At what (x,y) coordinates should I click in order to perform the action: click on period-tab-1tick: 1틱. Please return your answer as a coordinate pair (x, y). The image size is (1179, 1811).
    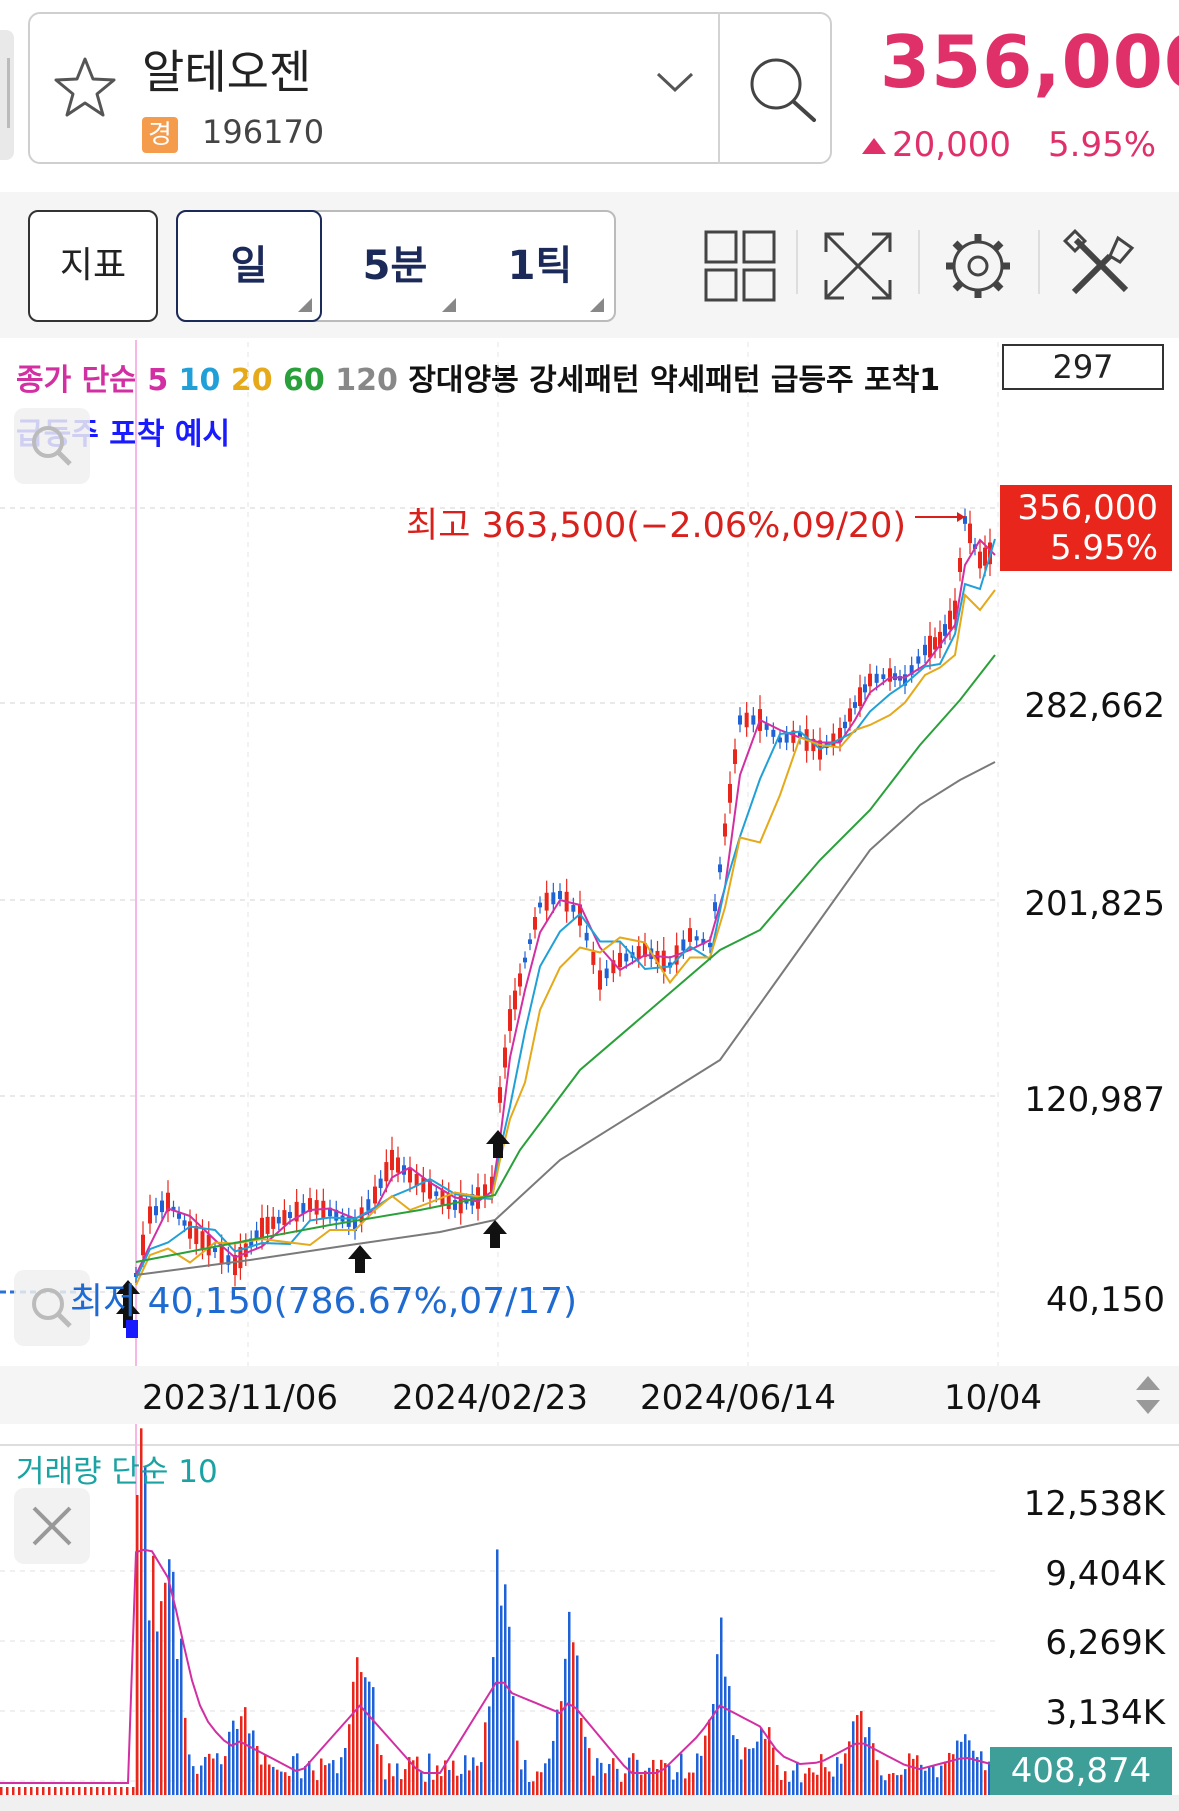
    Looking at the image, I should click on (540, 266).